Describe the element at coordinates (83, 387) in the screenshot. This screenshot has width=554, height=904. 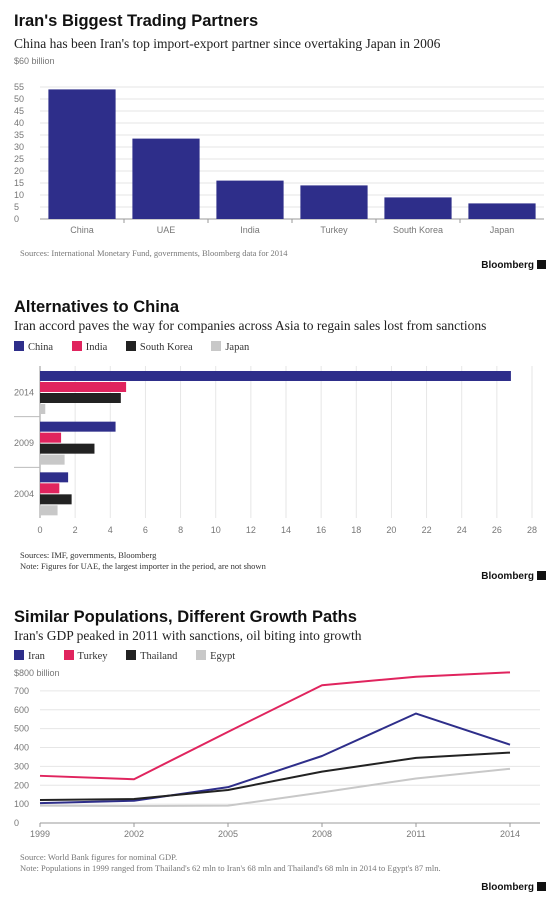
I see `bar-india-2014` at that location.